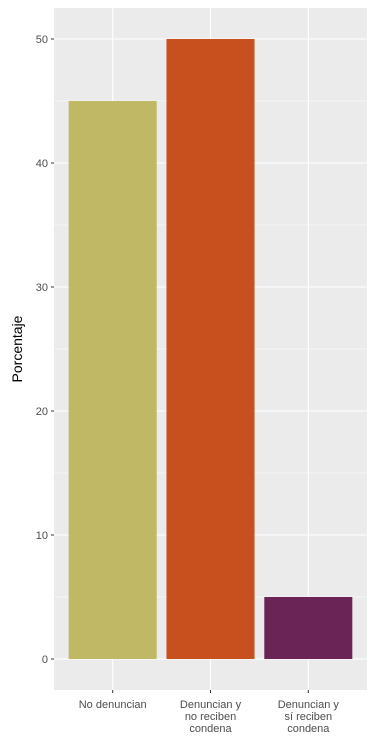 The height and width of the screenshot is (736, 372). Describe the element at coordinates (42, 412) in the screenshot. I see `y-tick-label: 20` at that location.